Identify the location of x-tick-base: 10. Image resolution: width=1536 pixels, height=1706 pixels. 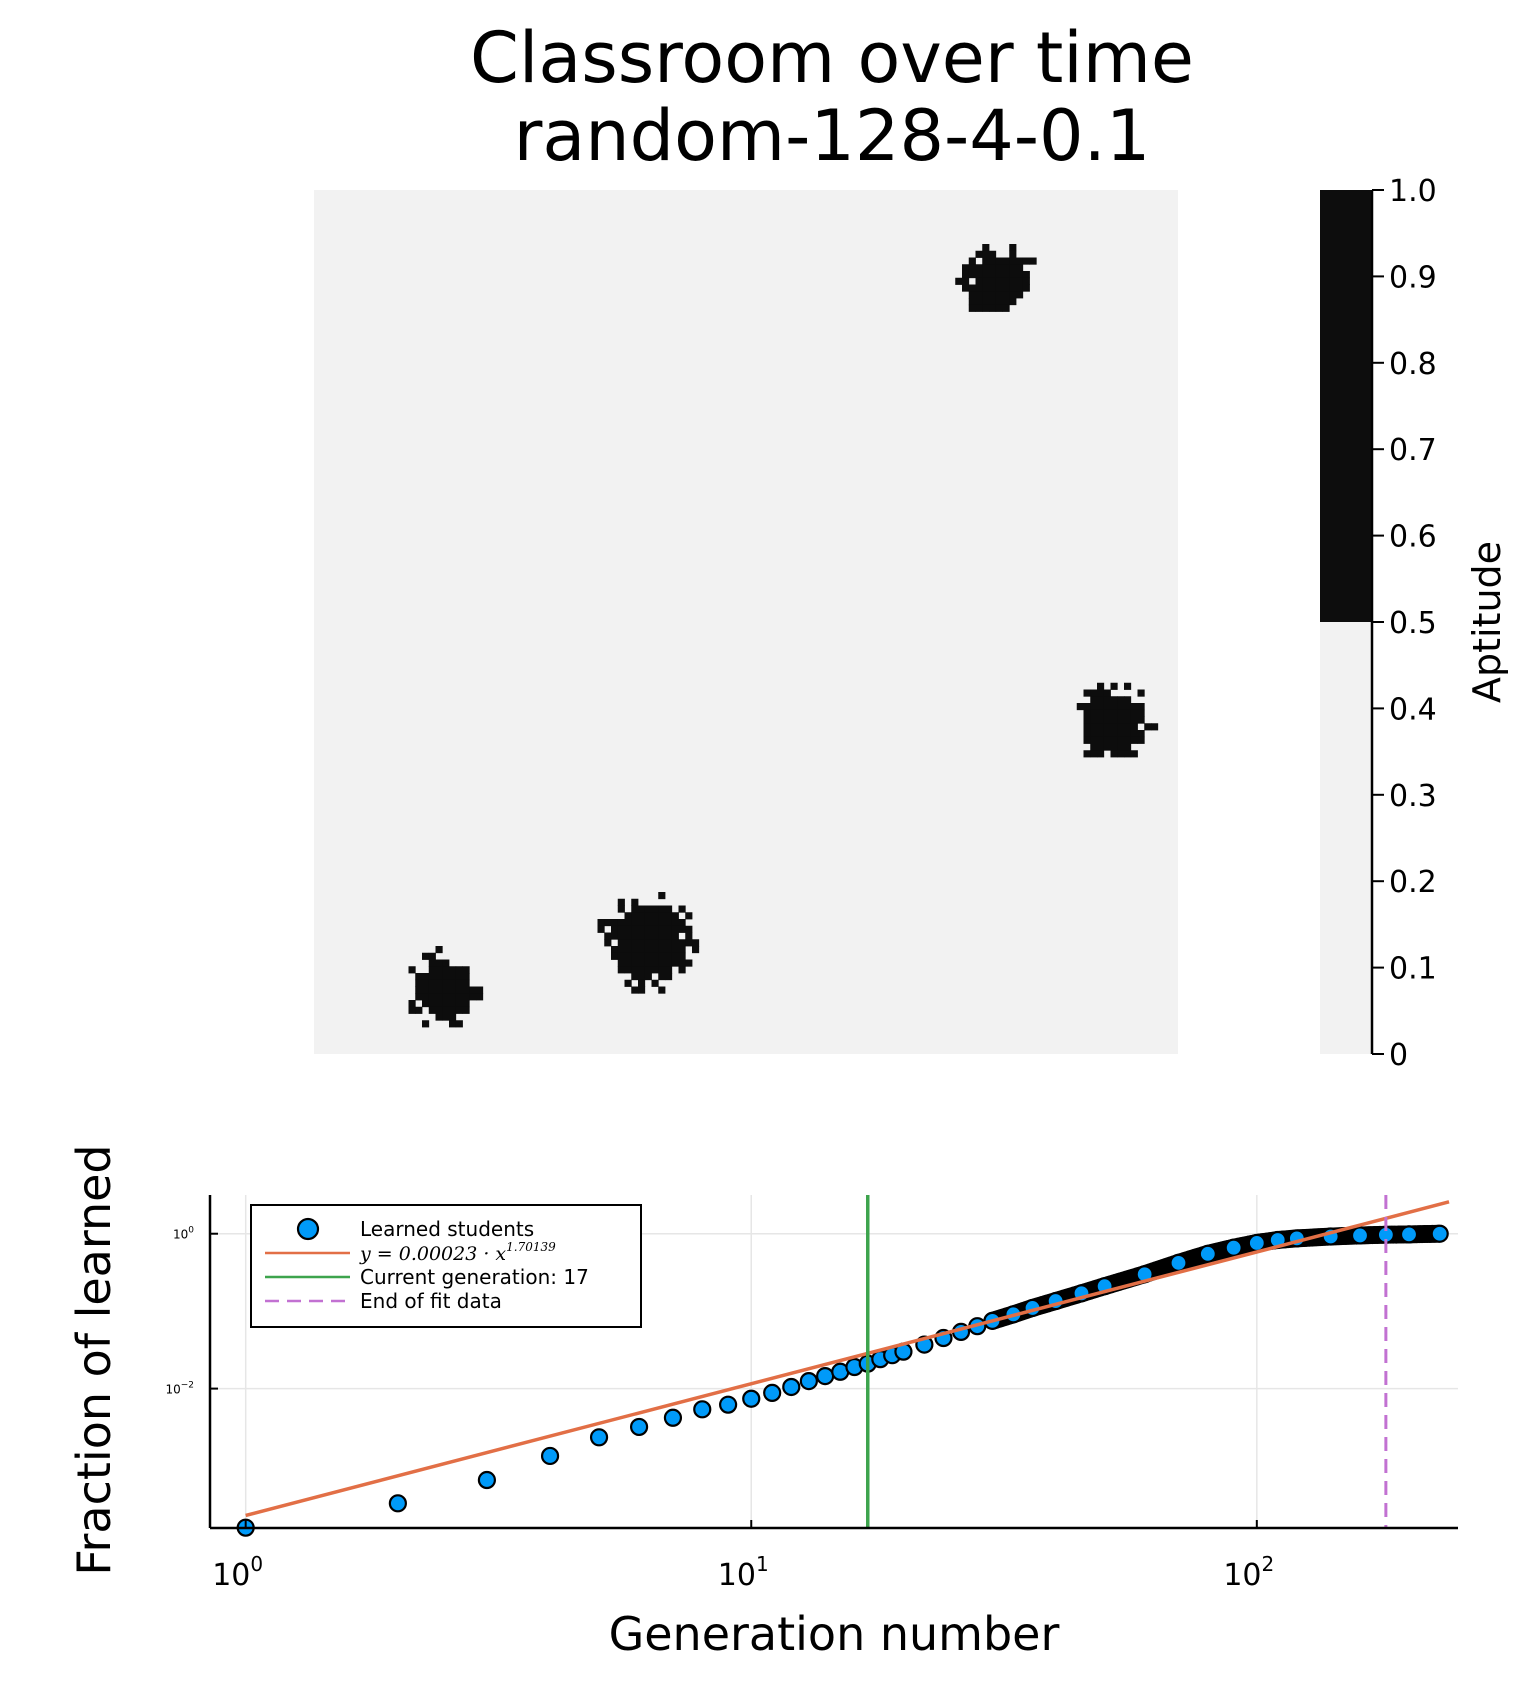
(737, 1575).